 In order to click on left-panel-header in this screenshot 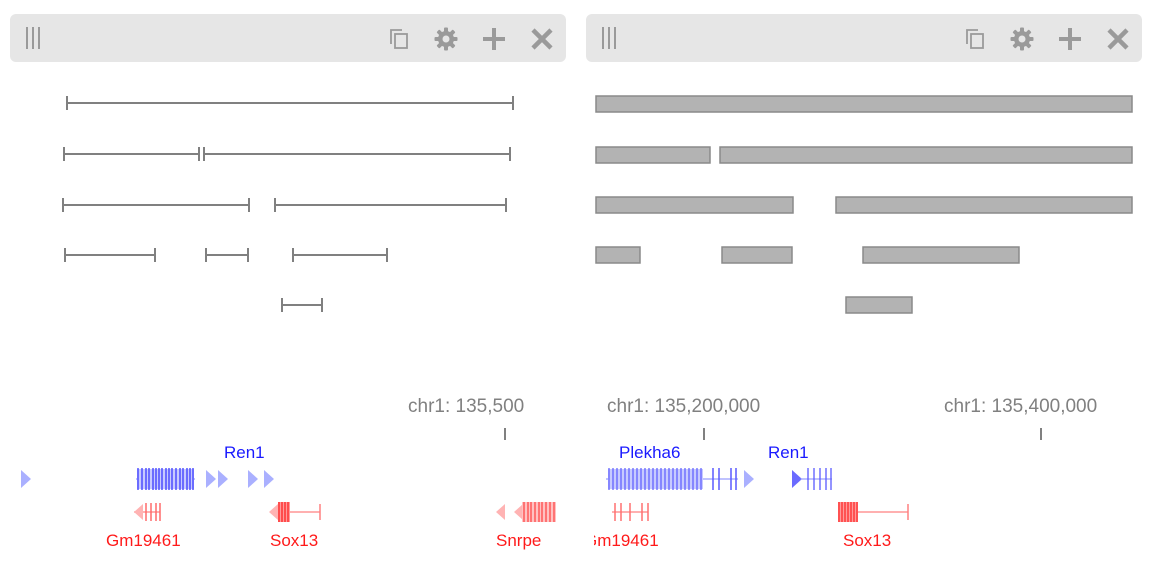, I will do `click(288, 38)`.